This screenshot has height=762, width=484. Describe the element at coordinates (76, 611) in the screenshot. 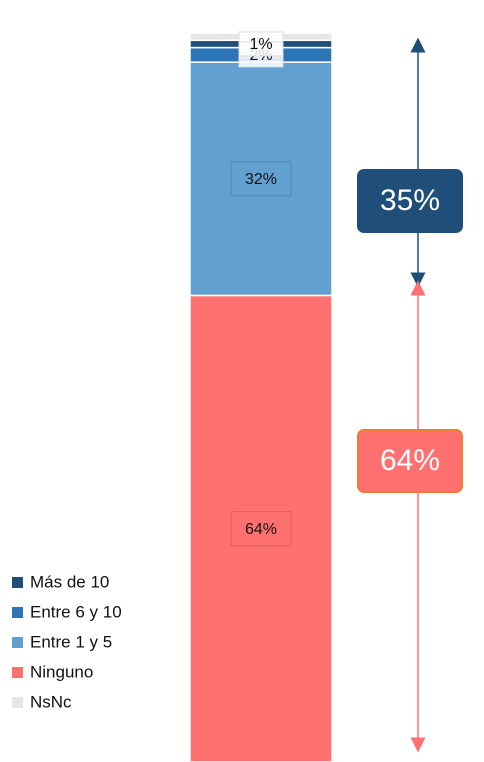

I see `legend-label: Entre 6 y 10` at that location.